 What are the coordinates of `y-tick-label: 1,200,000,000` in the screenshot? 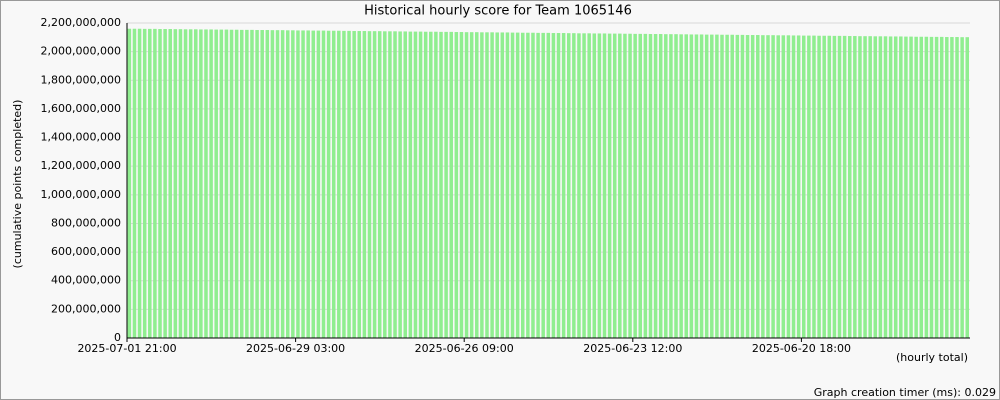 It's located at (81, 165).